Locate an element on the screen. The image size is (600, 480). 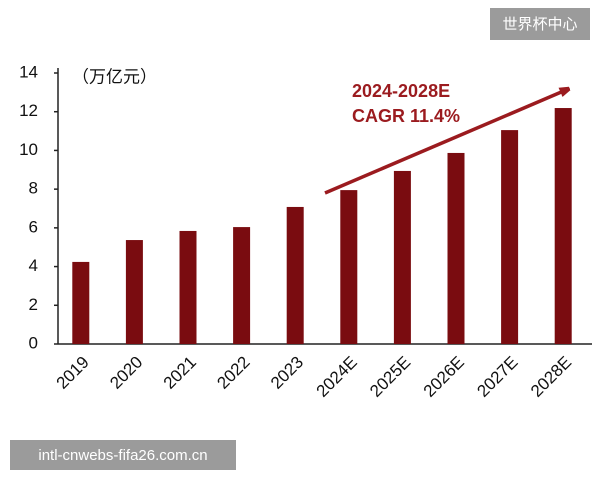
y-tick-label: 6 is located at coordinates (33, 226).